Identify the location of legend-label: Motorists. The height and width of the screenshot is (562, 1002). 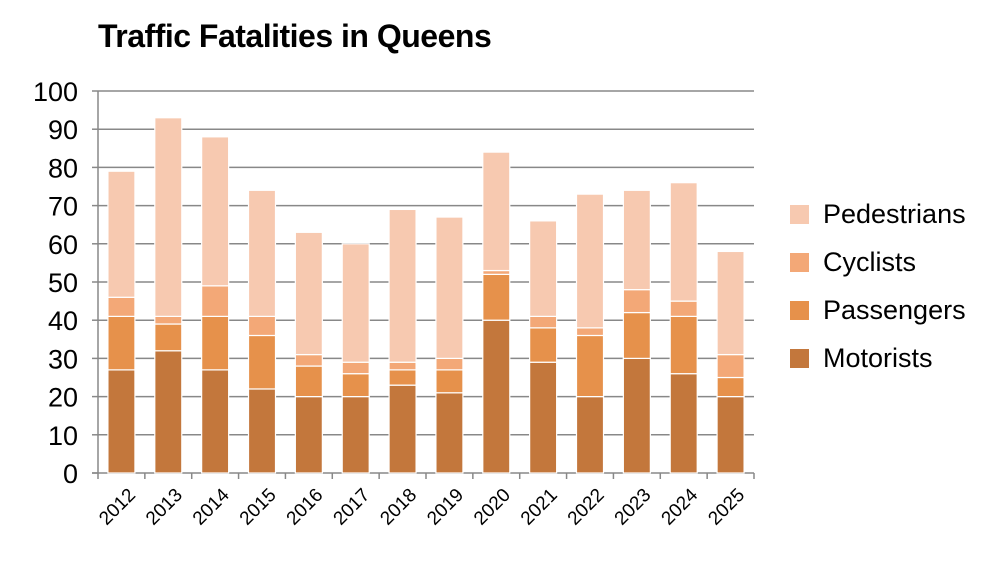
(878, 357).